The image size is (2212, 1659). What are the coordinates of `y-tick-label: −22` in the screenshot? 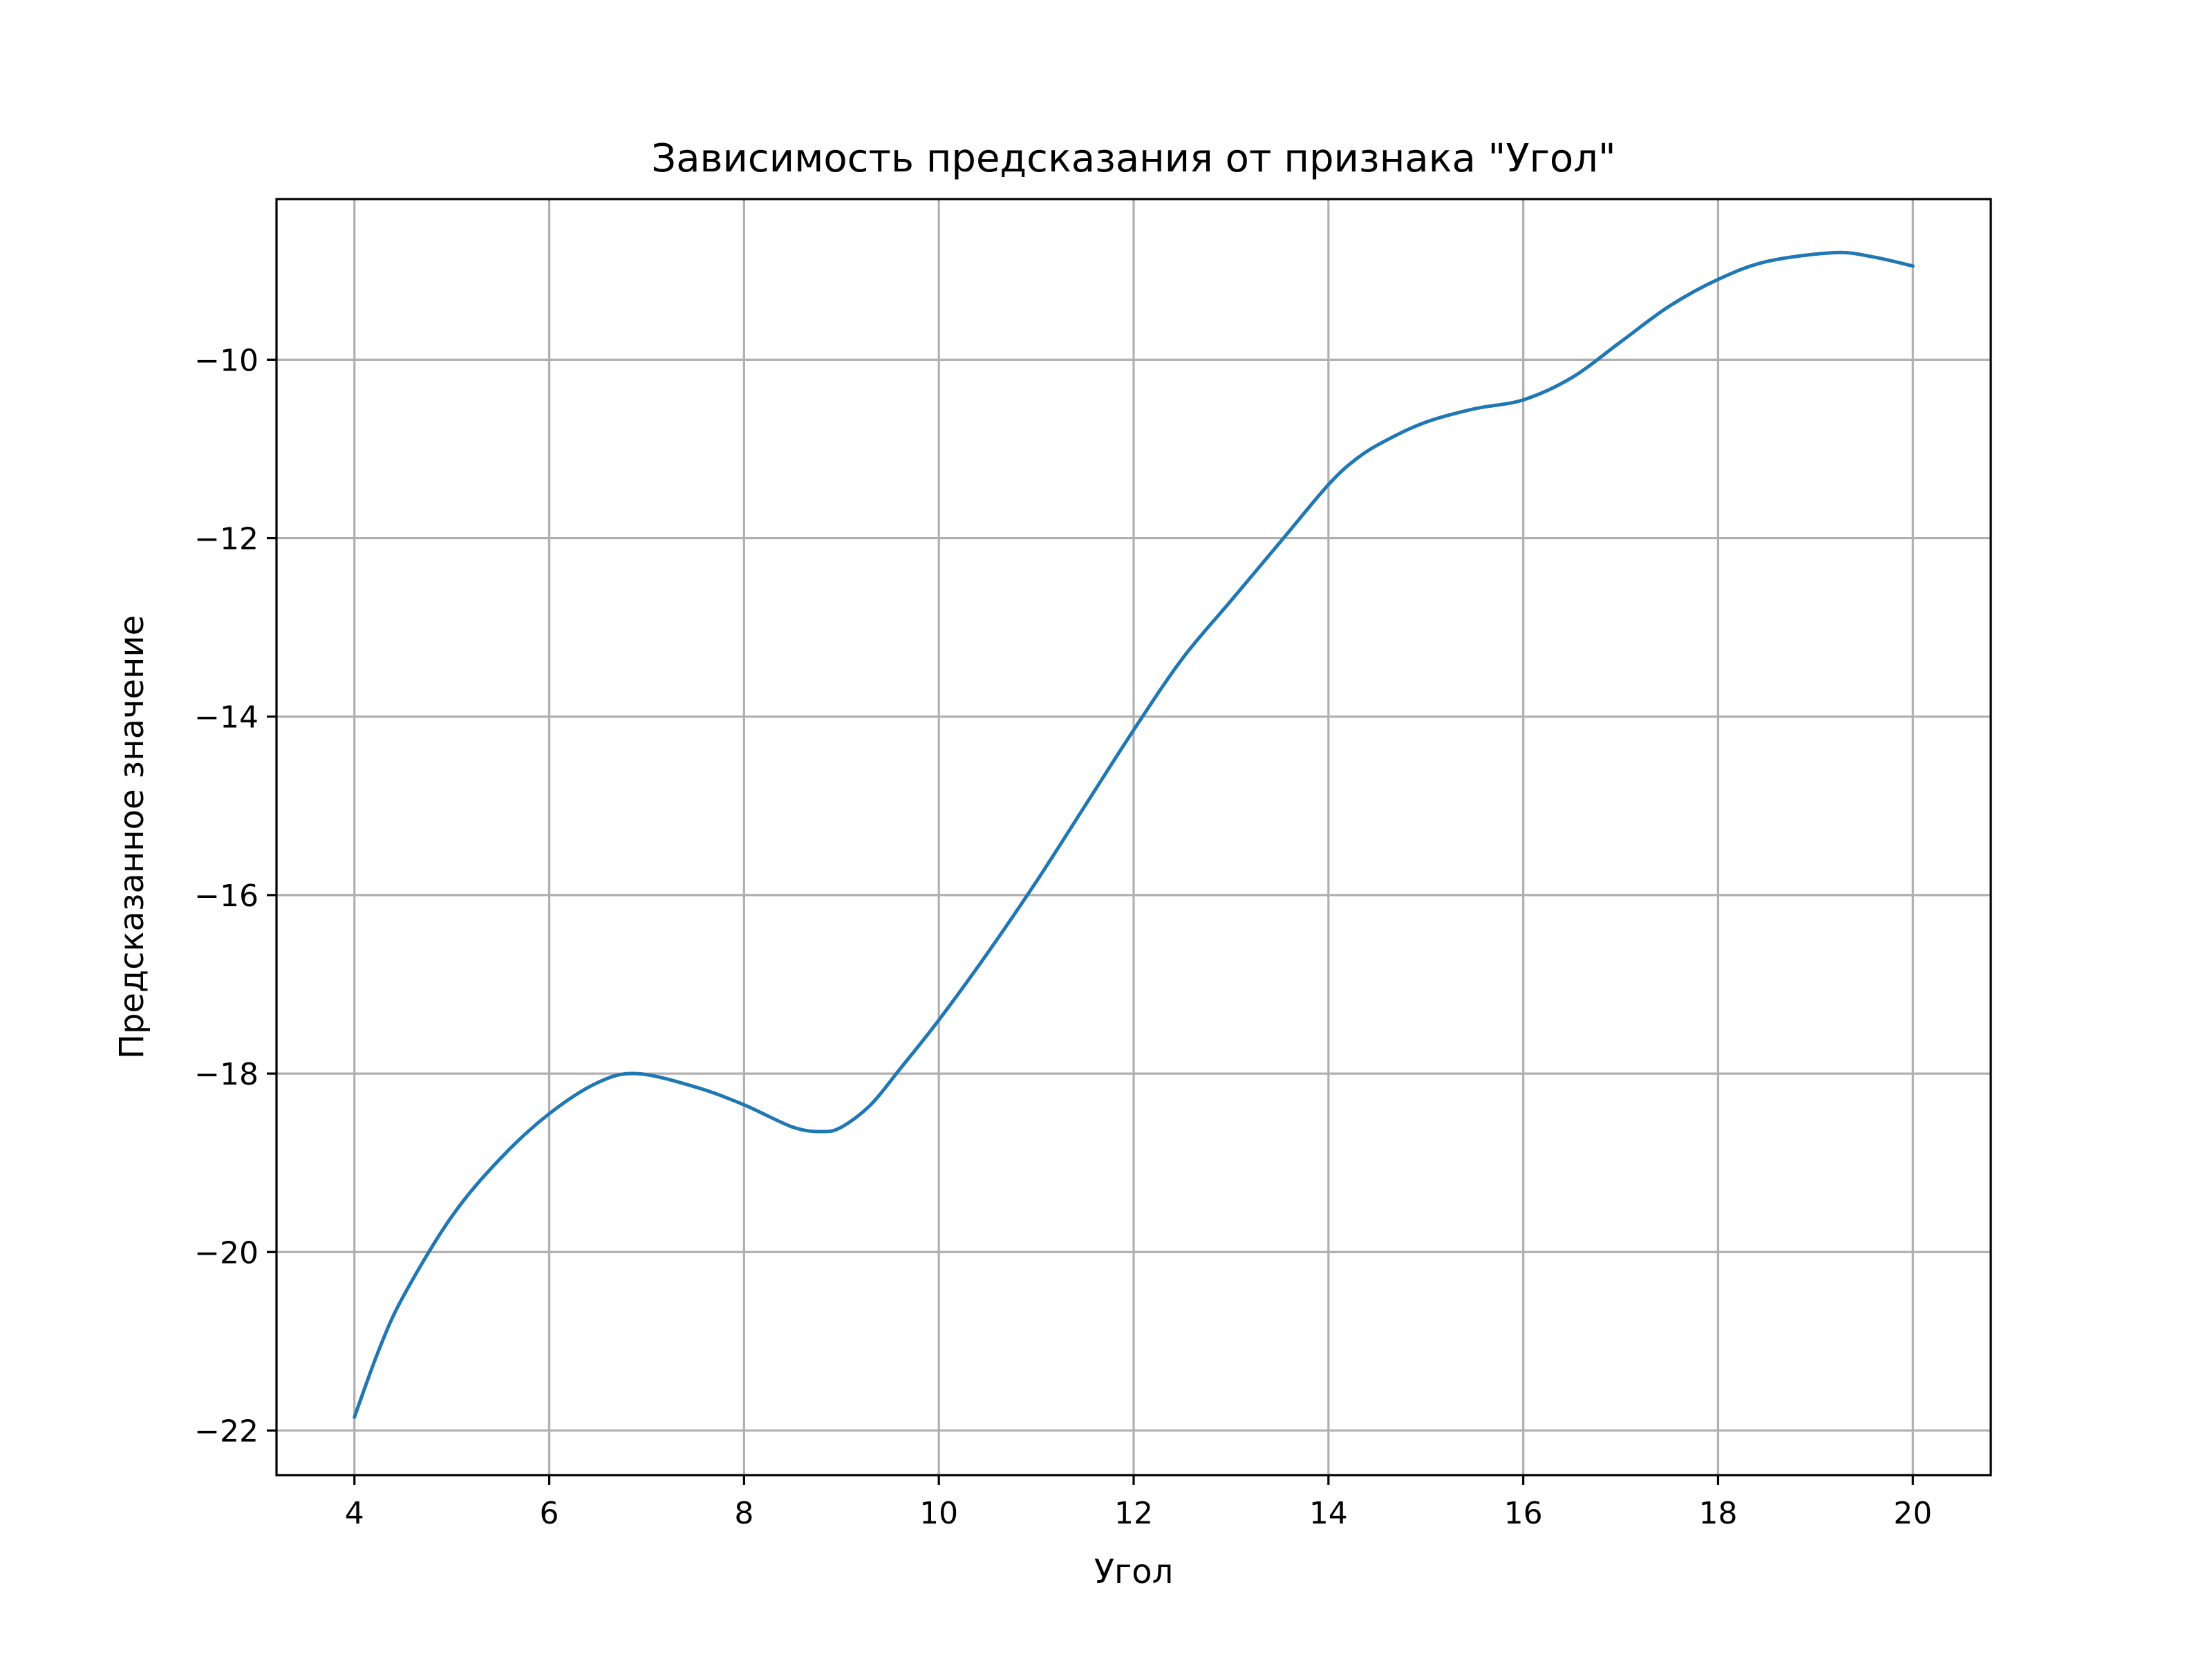 It's located at (226, 1432).